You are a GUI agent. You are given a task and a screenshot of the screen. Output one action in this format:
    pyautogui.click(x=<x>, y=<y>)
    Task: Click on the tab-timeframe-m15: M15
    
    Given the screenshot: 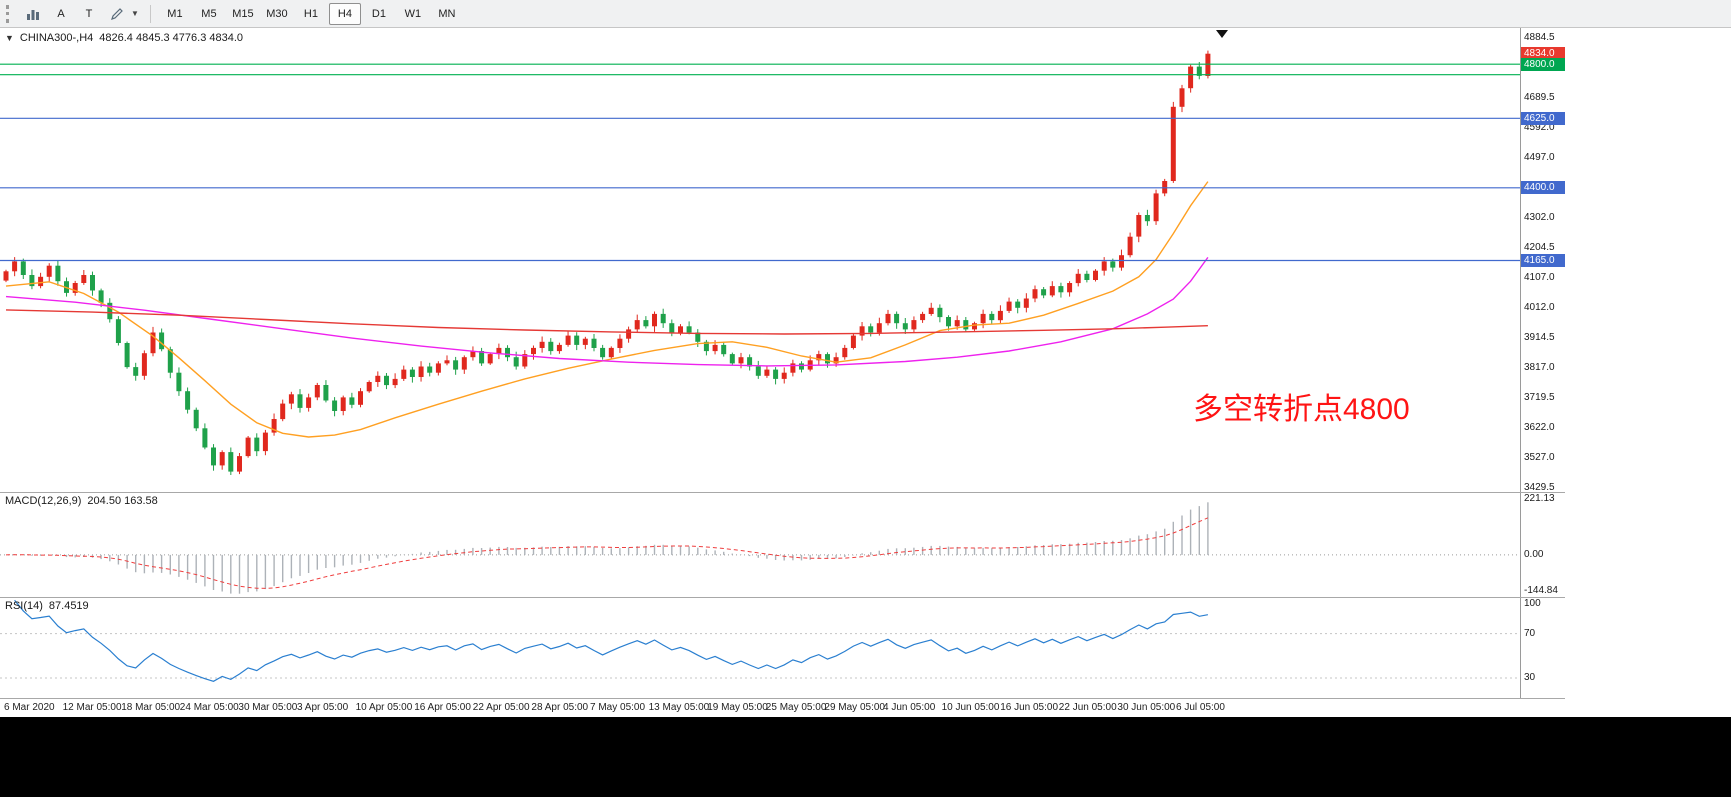 What is the action you would take?
    pyautogui.click(x=243, y=13)
    